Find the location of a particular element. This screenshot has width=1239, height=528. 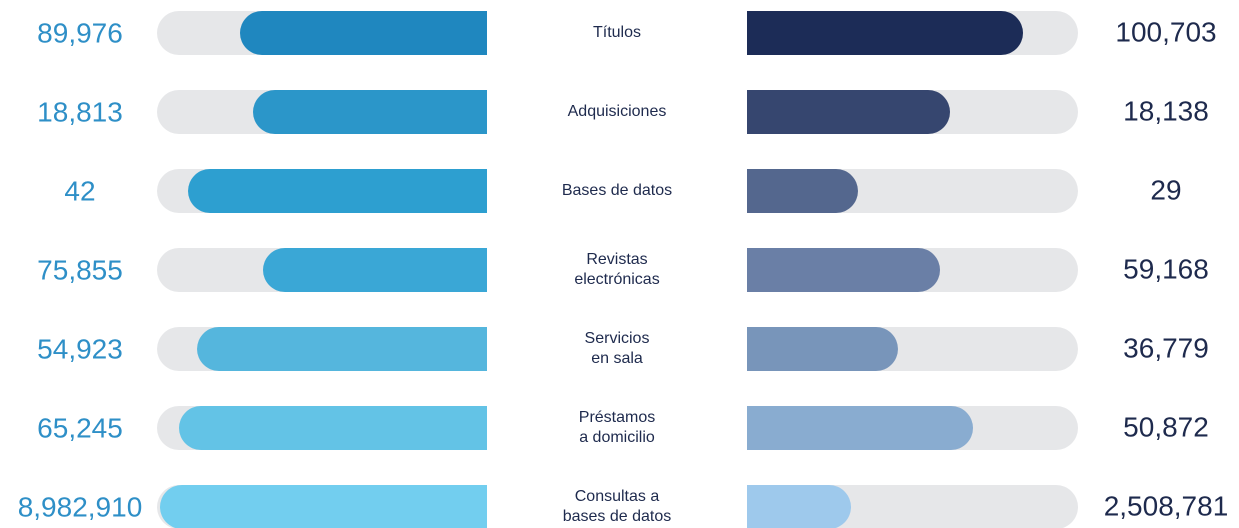

row-label: bases de datos is located at coordinates (617, 516).